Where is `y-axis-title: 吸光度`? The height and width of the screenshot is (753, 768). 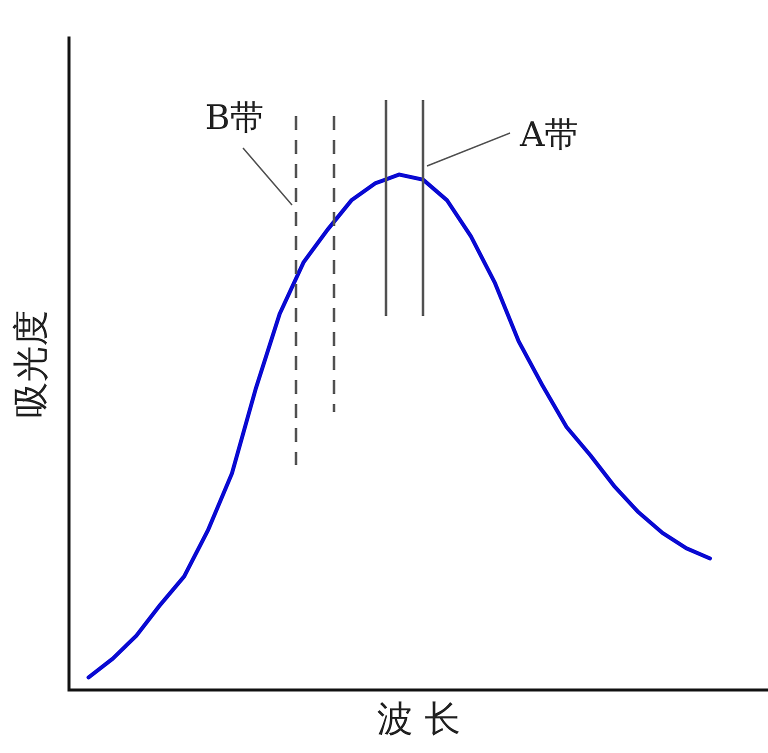 y-axis-title: 吸光度 is located at coordinates (31, 364).